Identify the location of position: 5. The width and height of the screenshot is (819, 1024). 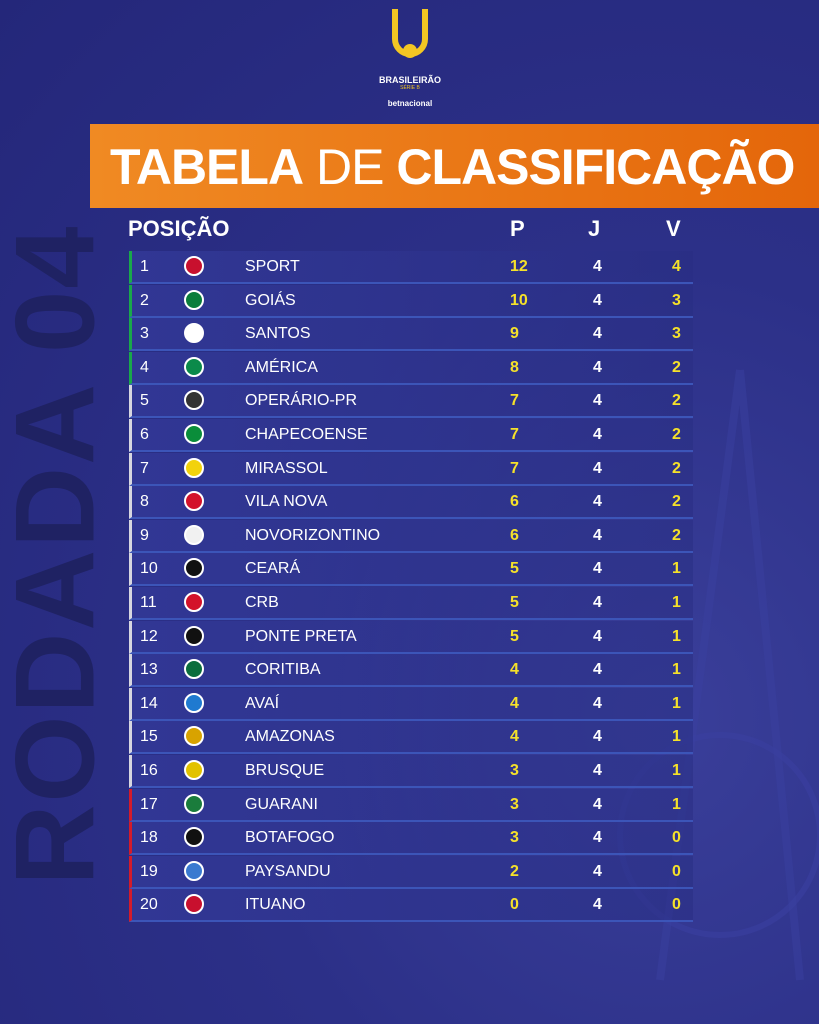
(144, 401).